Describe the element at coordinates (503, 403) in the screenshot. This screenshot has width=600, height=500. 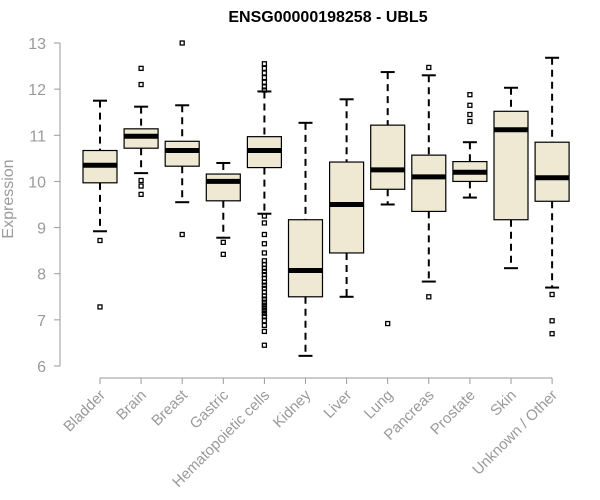
I see `x-tick-label: Skin` at that location.